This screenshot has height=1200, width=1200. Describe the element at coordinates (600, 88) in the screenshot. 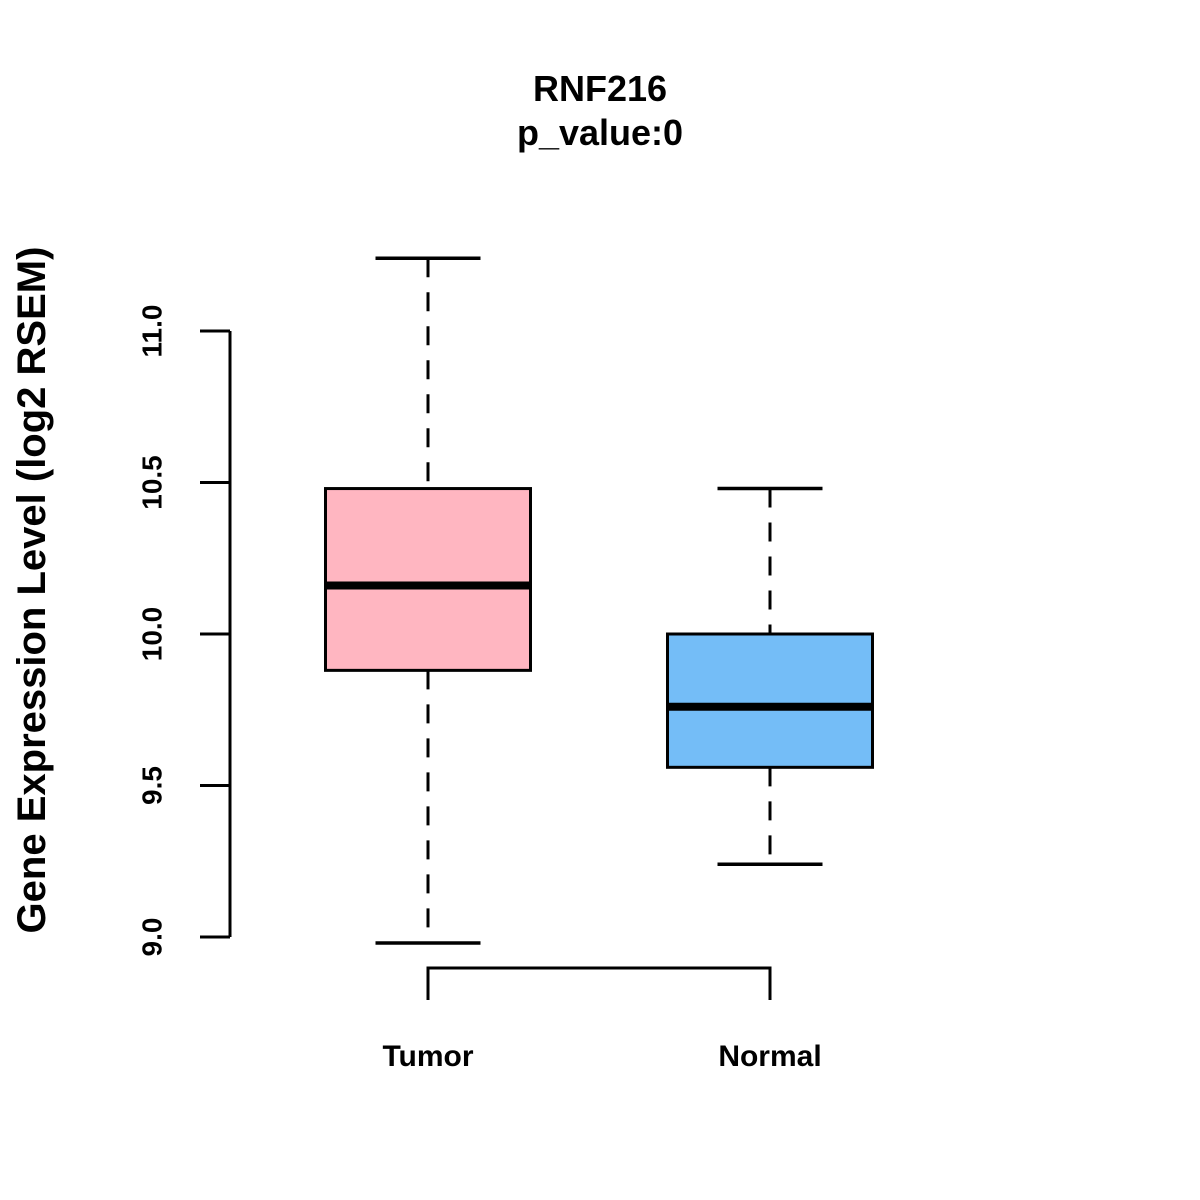

I see `chart-title: RNF216` at that location.